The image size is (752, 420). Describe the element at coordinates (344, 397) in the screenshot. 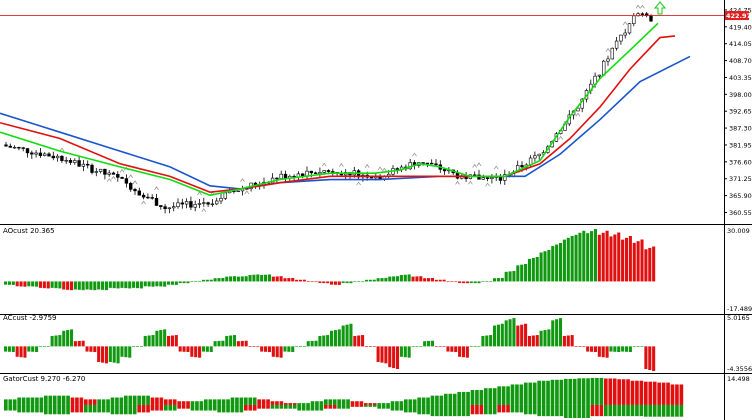

I see `gator-indicator-pane` at that location.